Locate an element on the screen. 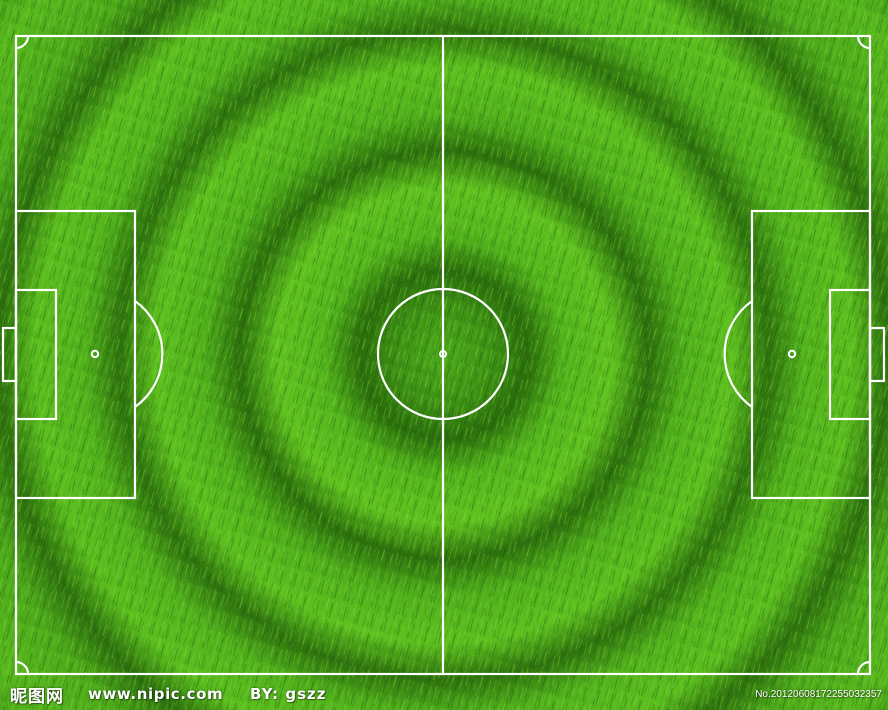 The width and height of the screenshot is (888, 710). watermark-author: BY: gszz is located at coordinates (288, 694).